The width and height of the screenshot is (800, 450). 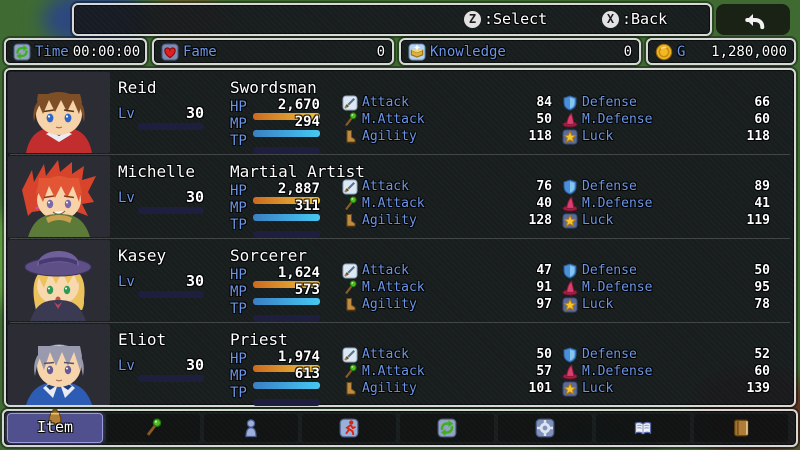 I want to click on character-name: Kasey, so click(x=142, y=255).